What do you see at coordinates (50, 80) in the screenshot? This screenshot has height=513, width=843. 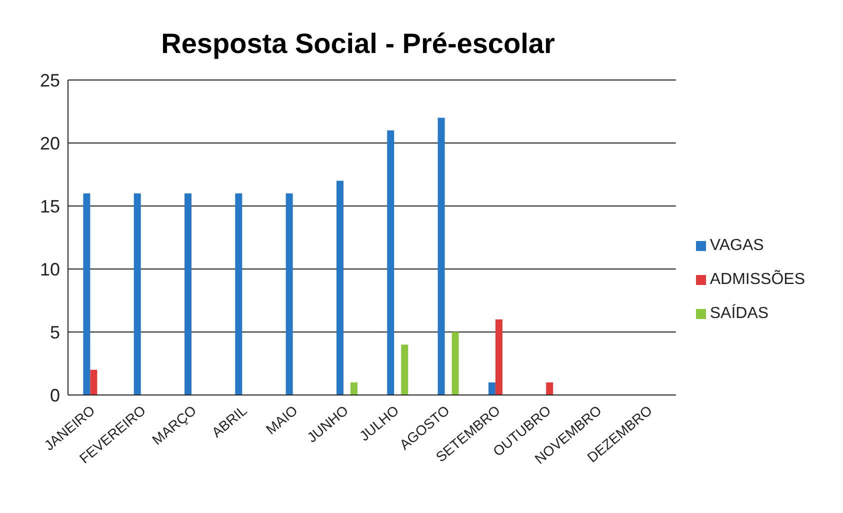 I see `y-tick-label: 25` at bounding box center [50, 80].